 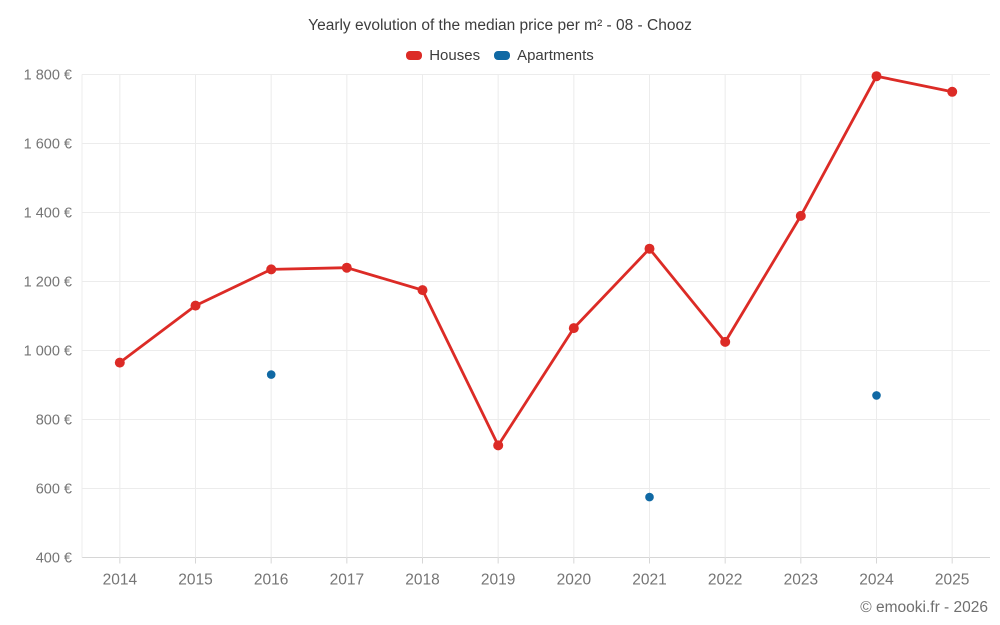 What do you see at coordinates (346, 267) in the screenshot?
I see `houses-data-point-2017` at bounding box center [346, 267].